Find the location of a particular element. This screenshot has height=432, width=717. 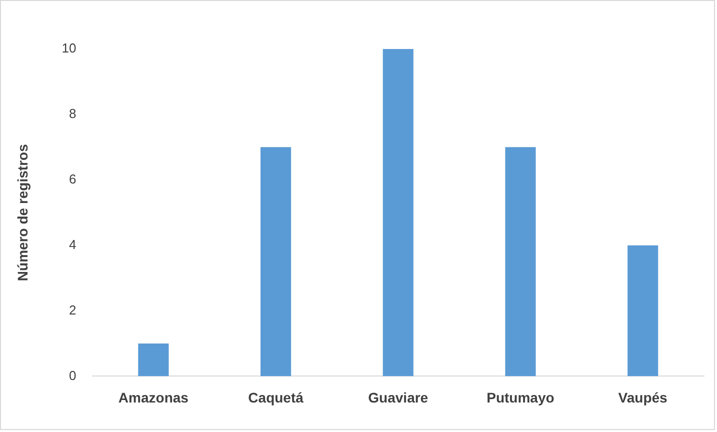

x-tick-label: Putumayo is located at coordinates (520, 397).